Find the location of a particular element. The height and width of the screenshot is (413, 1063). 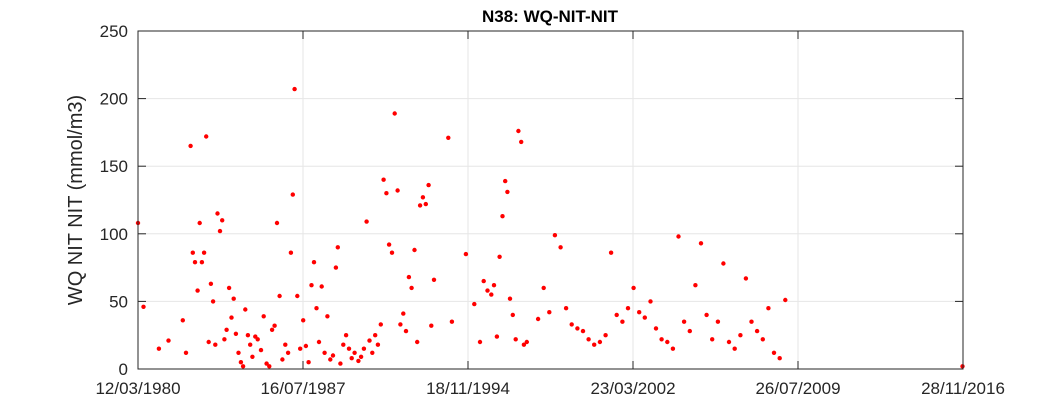

x-tick-label: 26/07/2009 is located at coordinates (797, 388).